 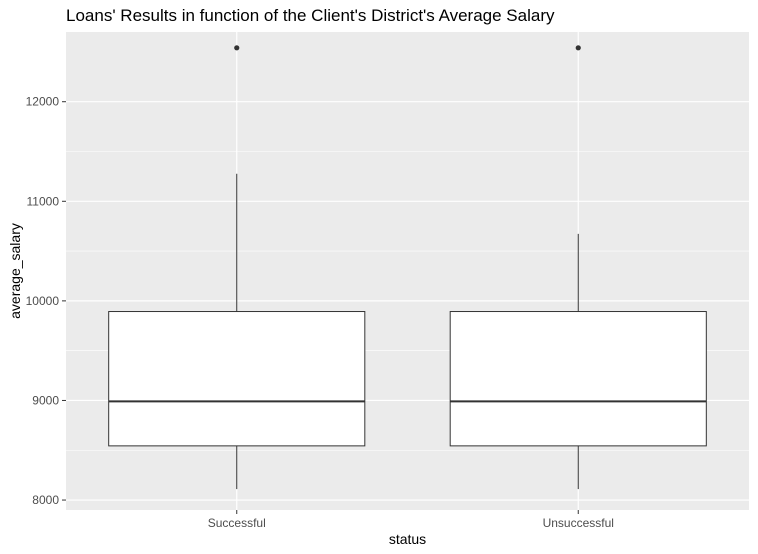 What do you see at coordinates (45, 400) in the screenshot?
I see `y-tick-label: 9000` at bounding box center [45, 400].